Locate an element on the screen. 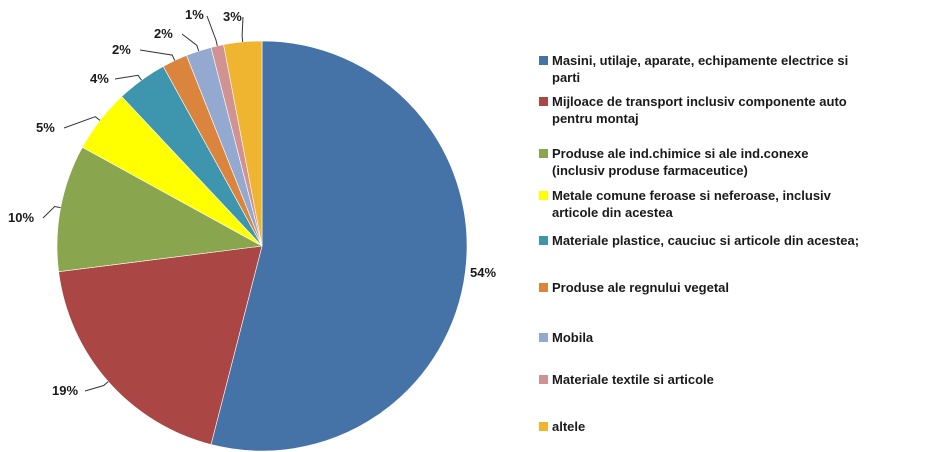 This screenshot has width=930, height=452. pie-slice-produse-ale-ind-chimice-si-ale-ind-conex is located at coordinates (159, 209).